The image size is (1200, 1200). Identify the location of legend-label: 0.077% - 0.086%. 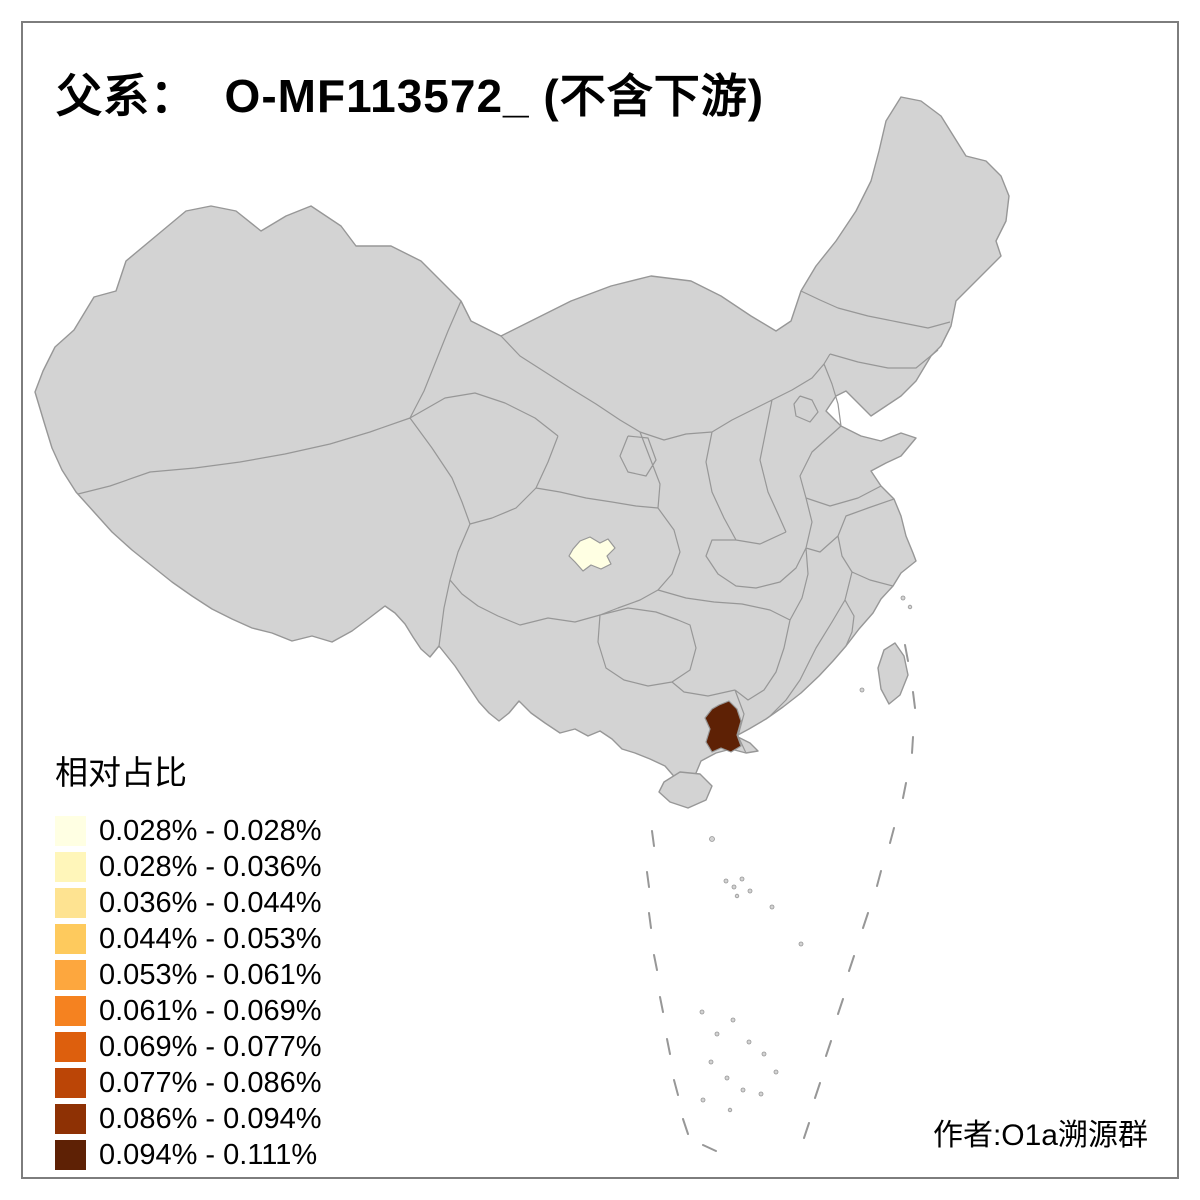
(210, 1082).